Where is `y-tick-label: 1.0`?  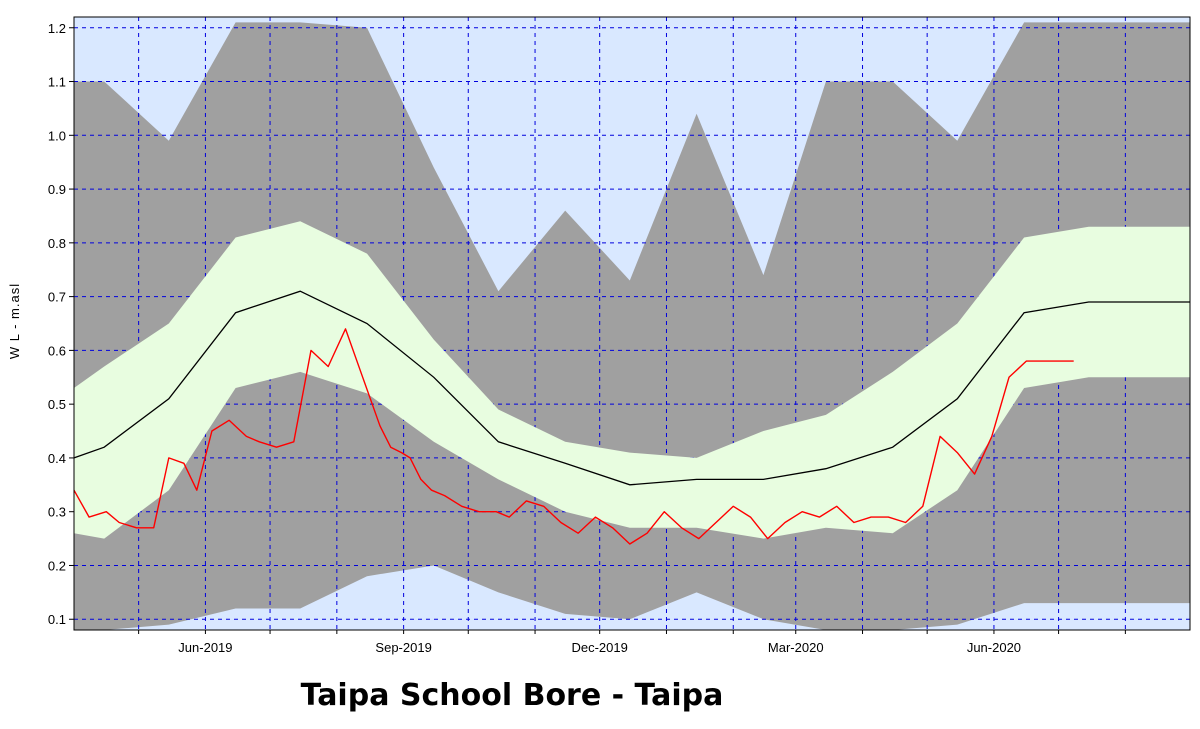
y-tick-label: 1.0 is located at coordinates (57, 135).